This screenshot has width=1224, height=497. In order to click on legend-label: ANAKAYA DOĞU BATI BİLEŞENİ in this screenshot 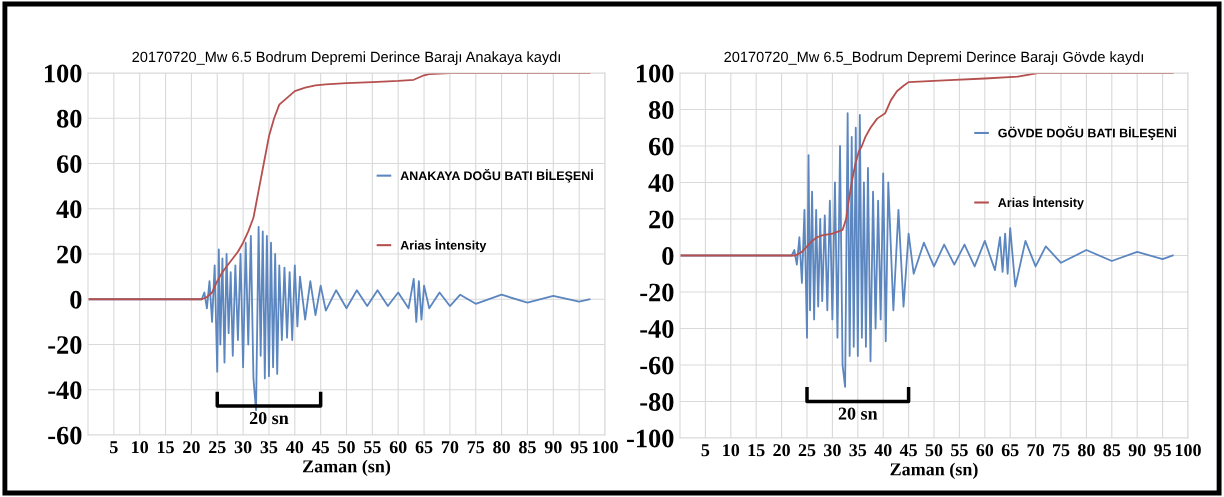, I will do `click(496, 175)`.